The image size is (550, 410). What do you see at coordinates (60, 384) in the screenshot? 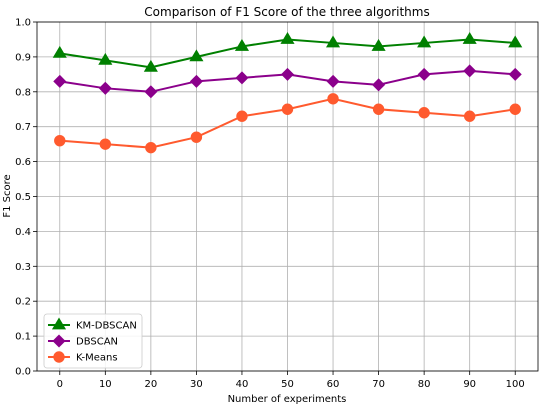
I see `x-tick-label: 0` at bounding box center [60, 384].